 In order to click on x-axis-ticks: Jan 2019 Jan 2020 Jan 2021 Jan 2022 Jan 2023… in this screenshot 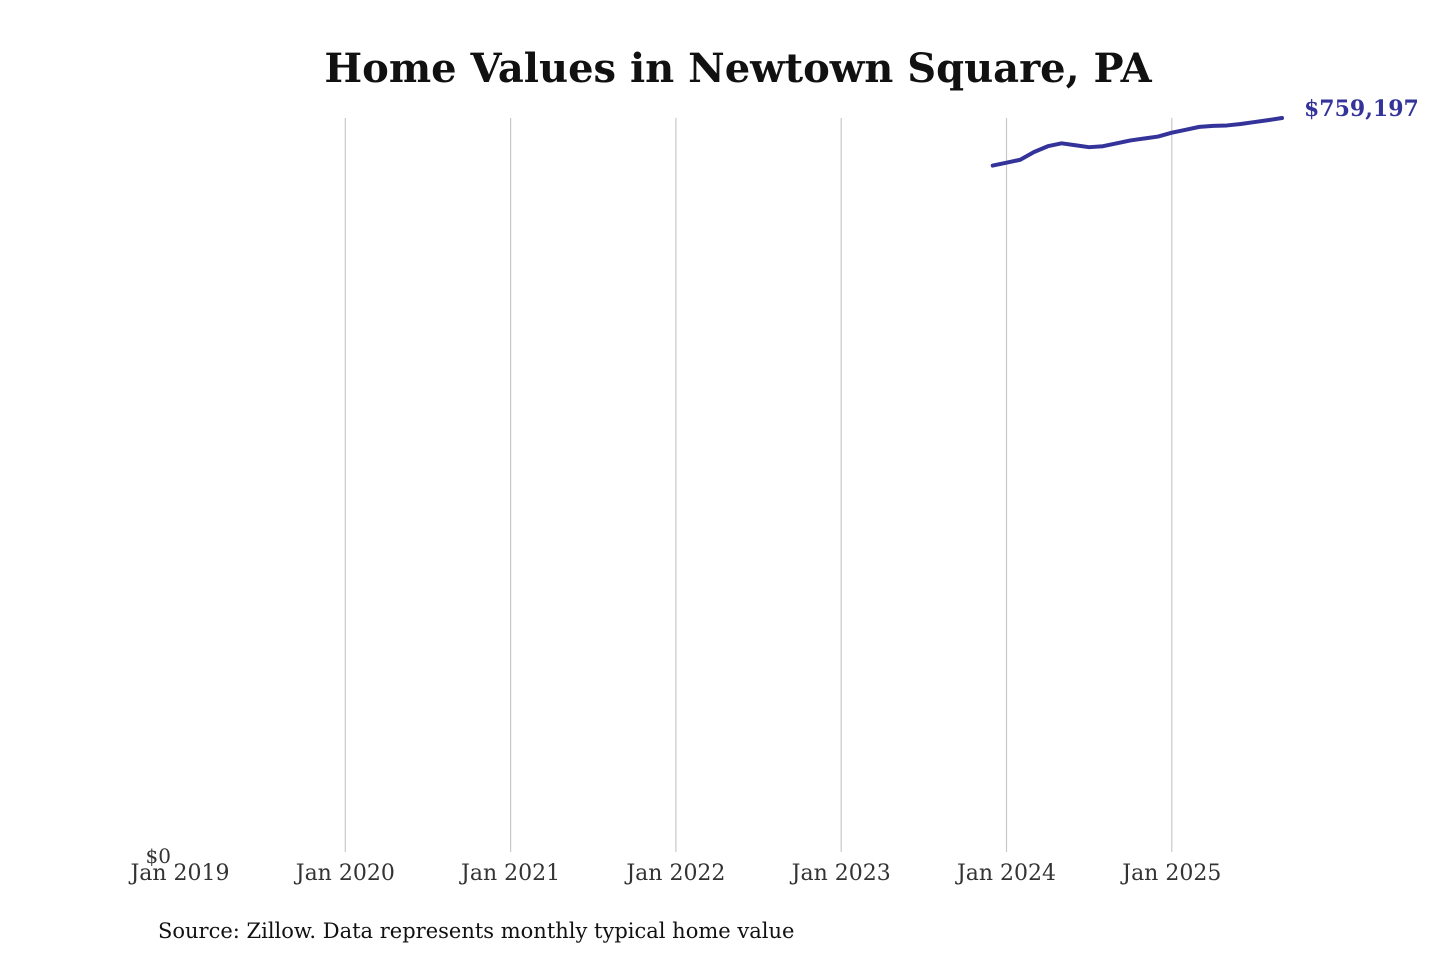, I will do `click(674, 873)`.